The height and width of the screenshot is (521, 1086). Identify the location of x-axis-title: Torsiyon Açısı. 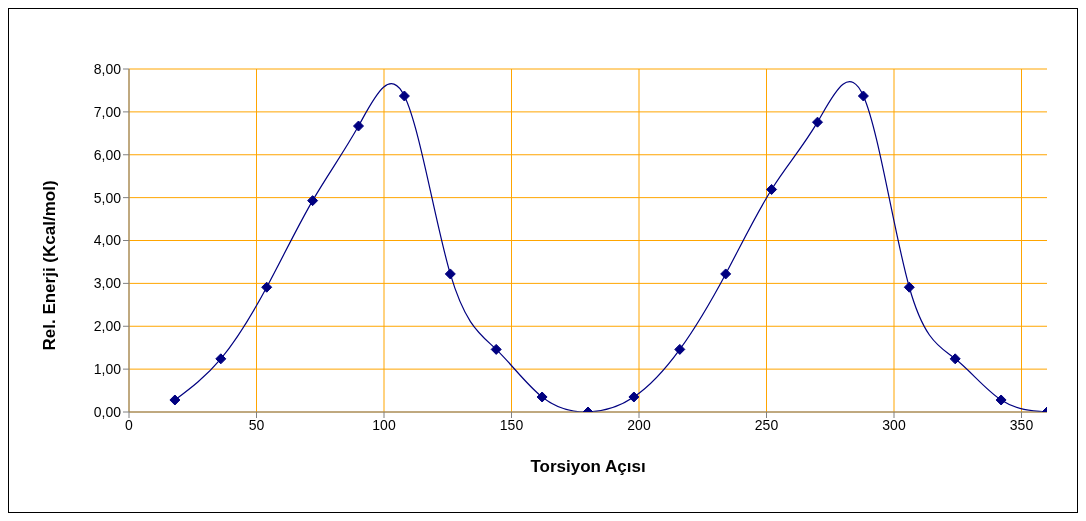
(588, 466).